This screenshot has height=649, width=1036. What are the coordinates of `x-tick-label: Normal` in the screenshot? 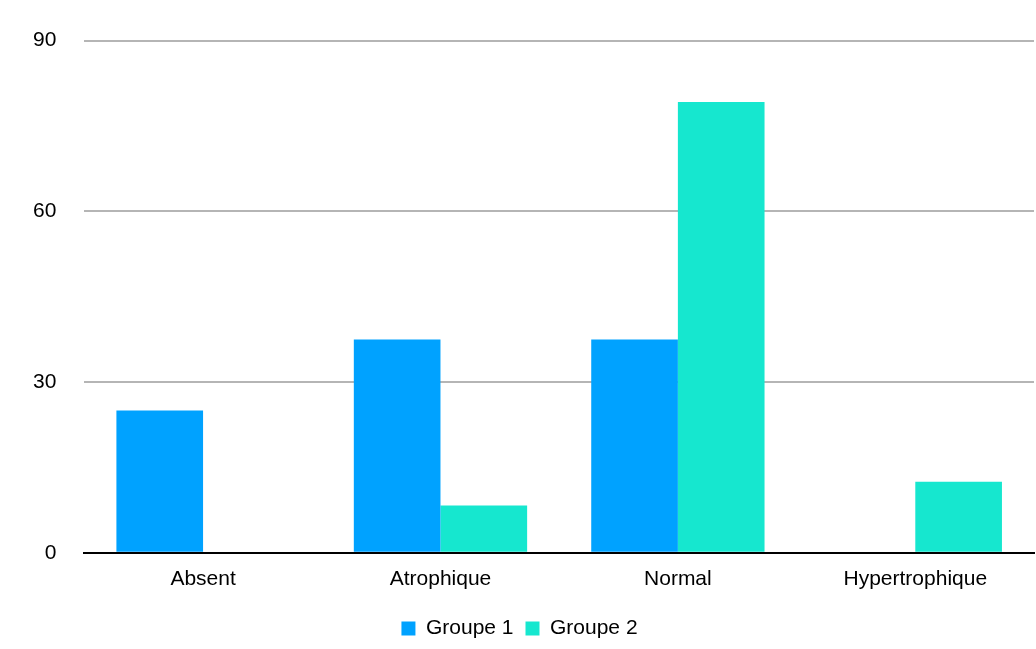 It's located at (678, 578).